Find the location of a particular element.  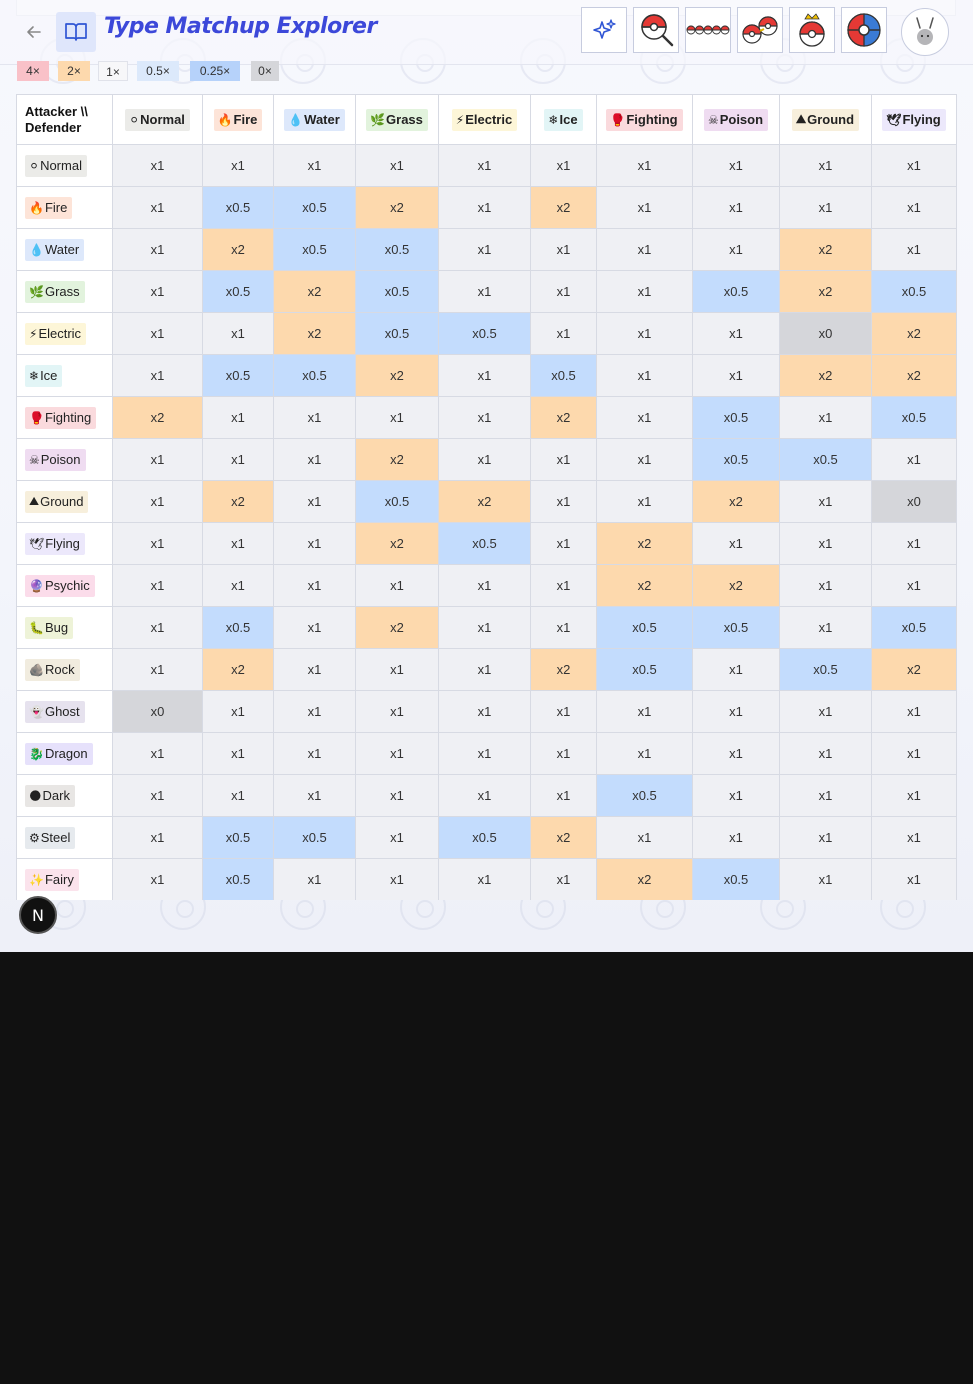

sparkle-tool-button is located at coordinates (604, 30).